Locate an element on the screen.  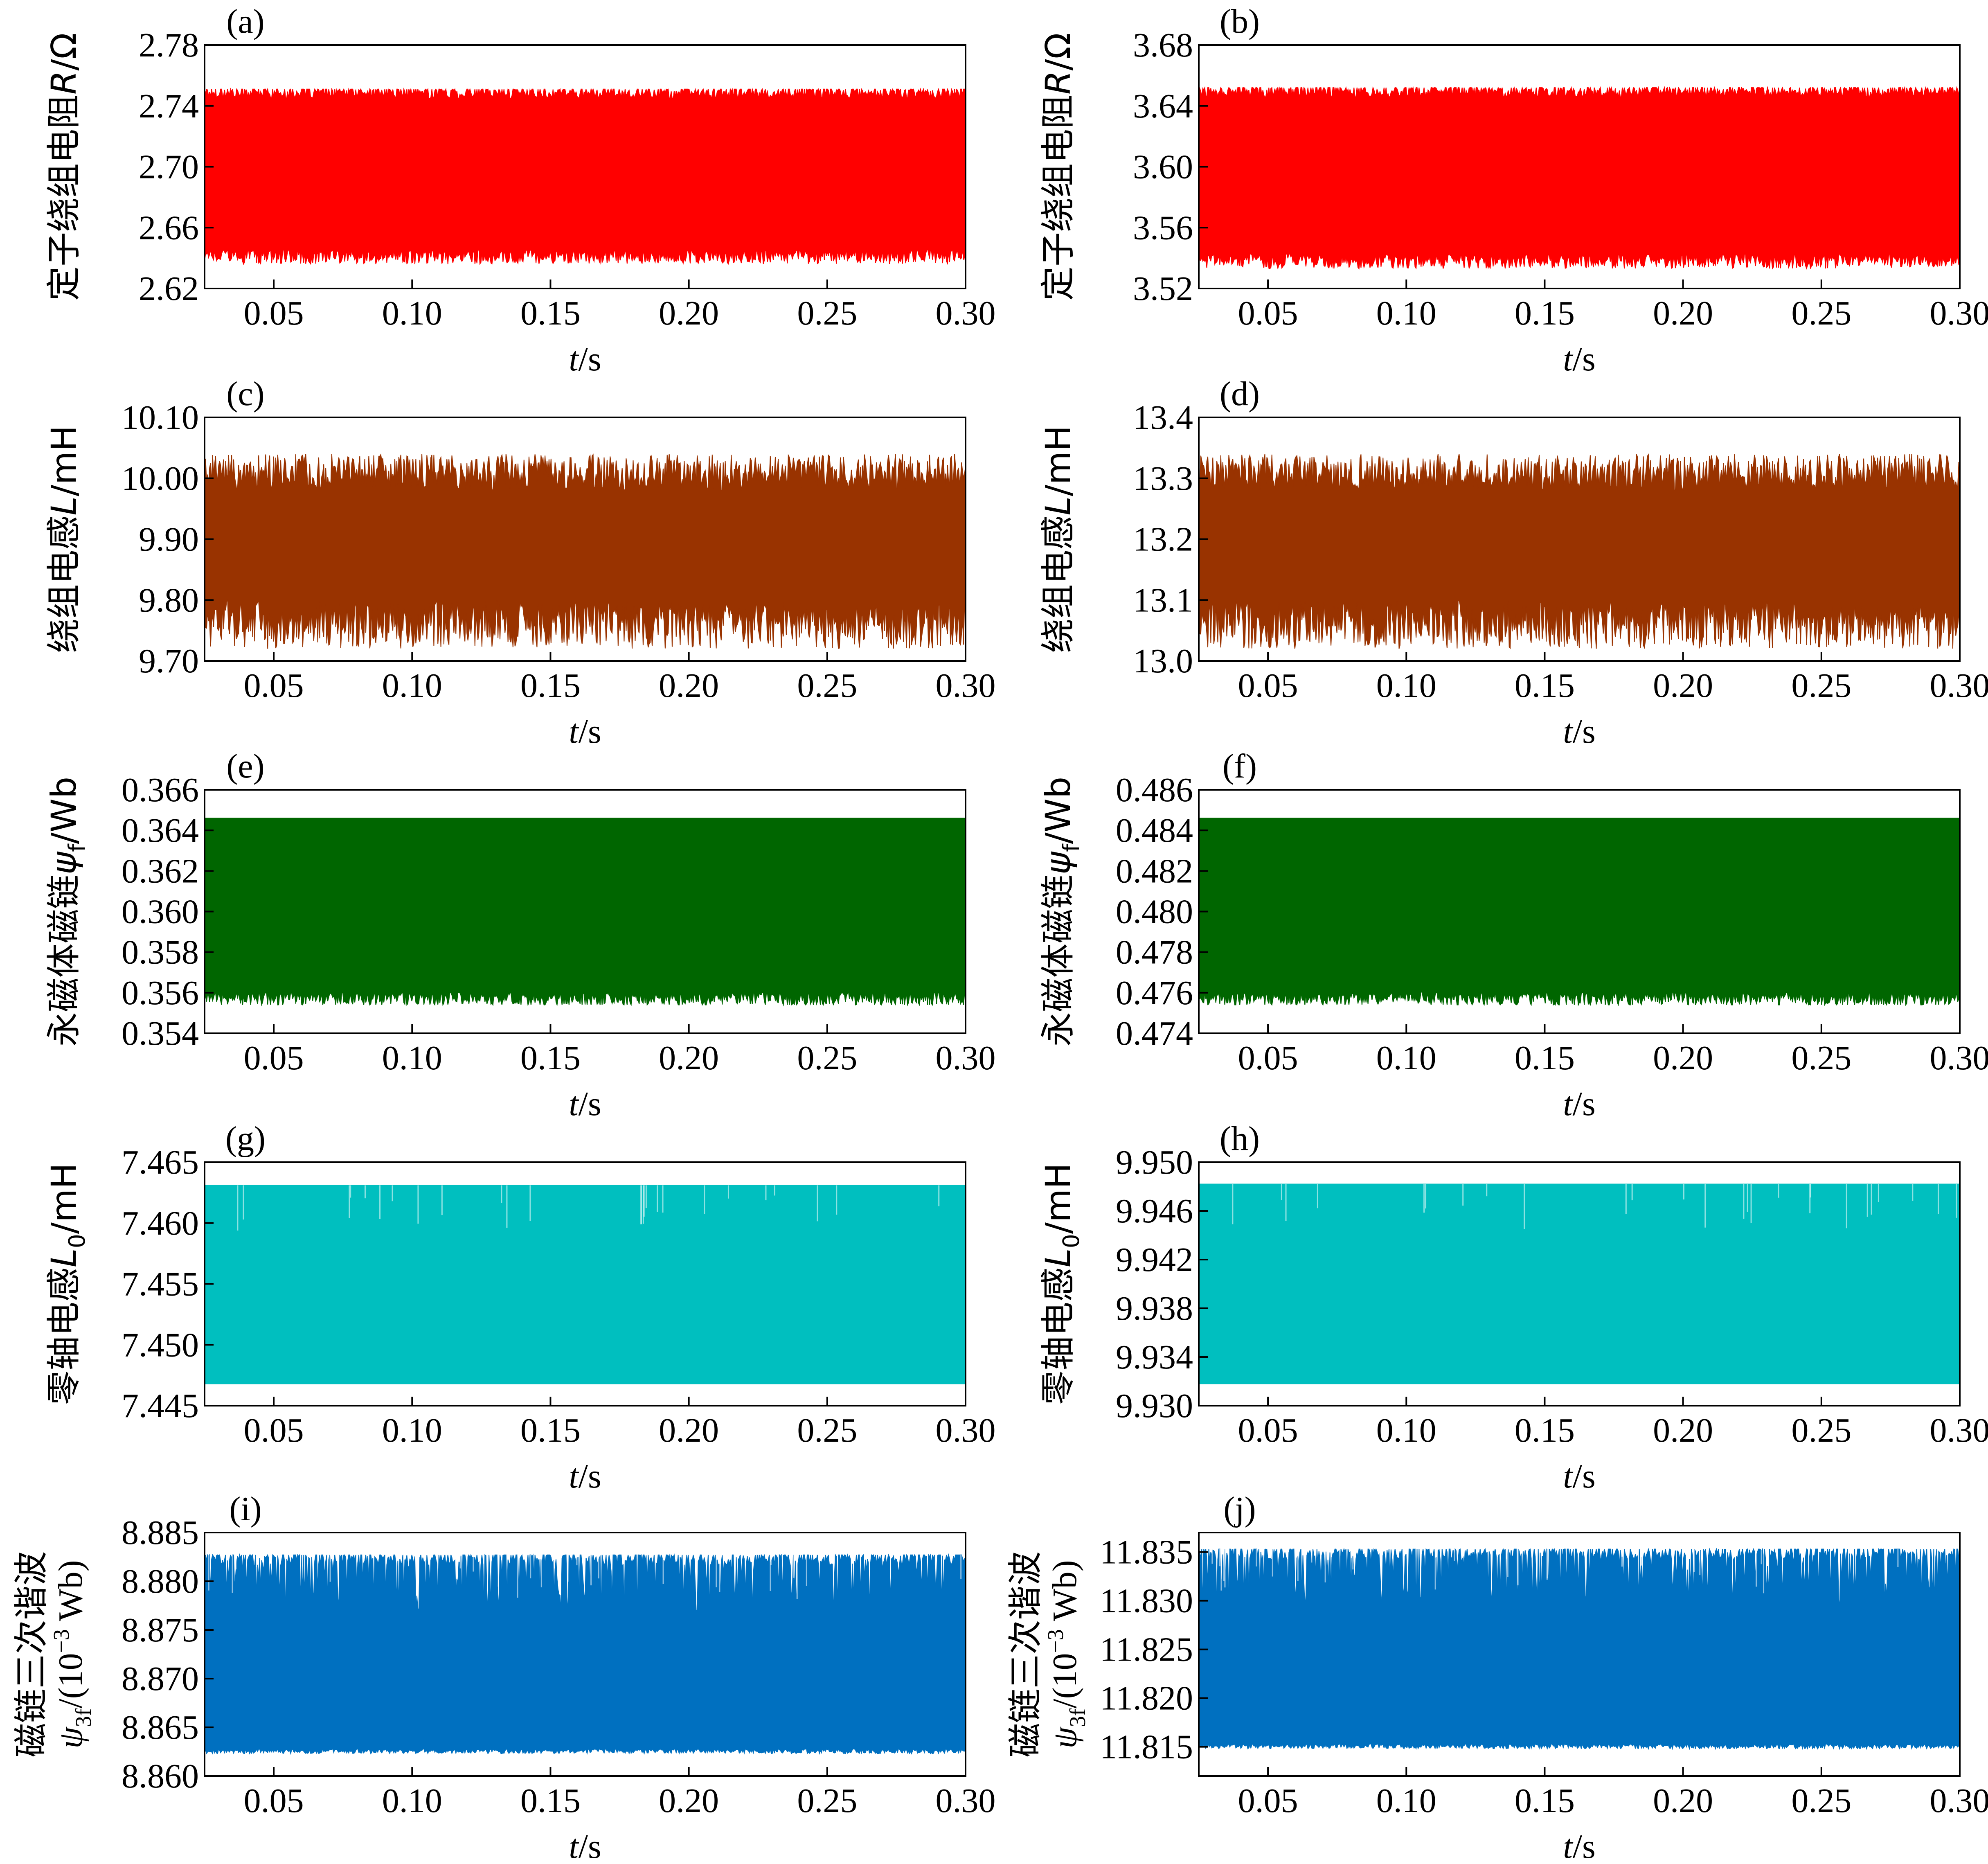
y-tick-label: 9.80 is located at coordinates (169, 600).